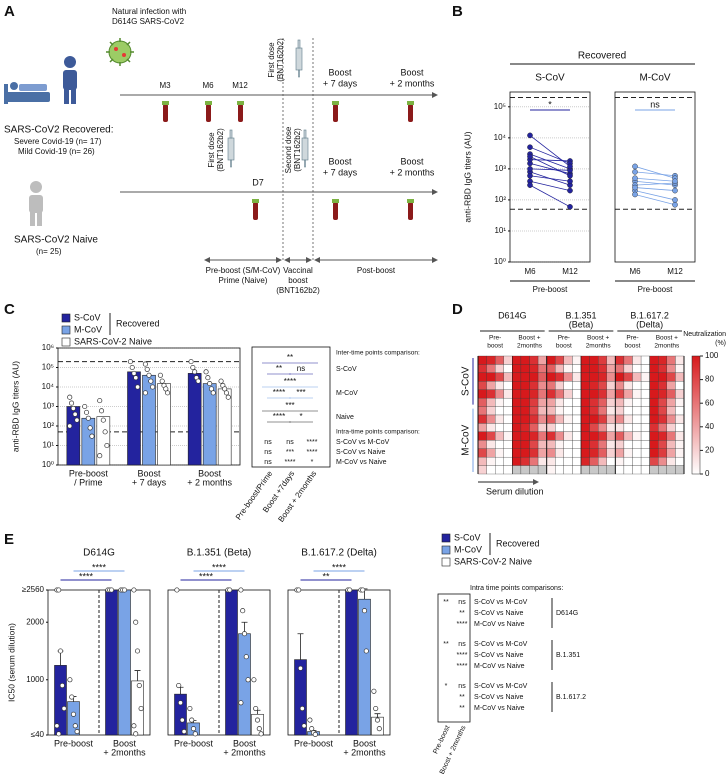 The height and width of the screenshot is (774, 727). Describe the element at coordinates (550, 177) in the screenshot. I see `plot-frame` at that location.